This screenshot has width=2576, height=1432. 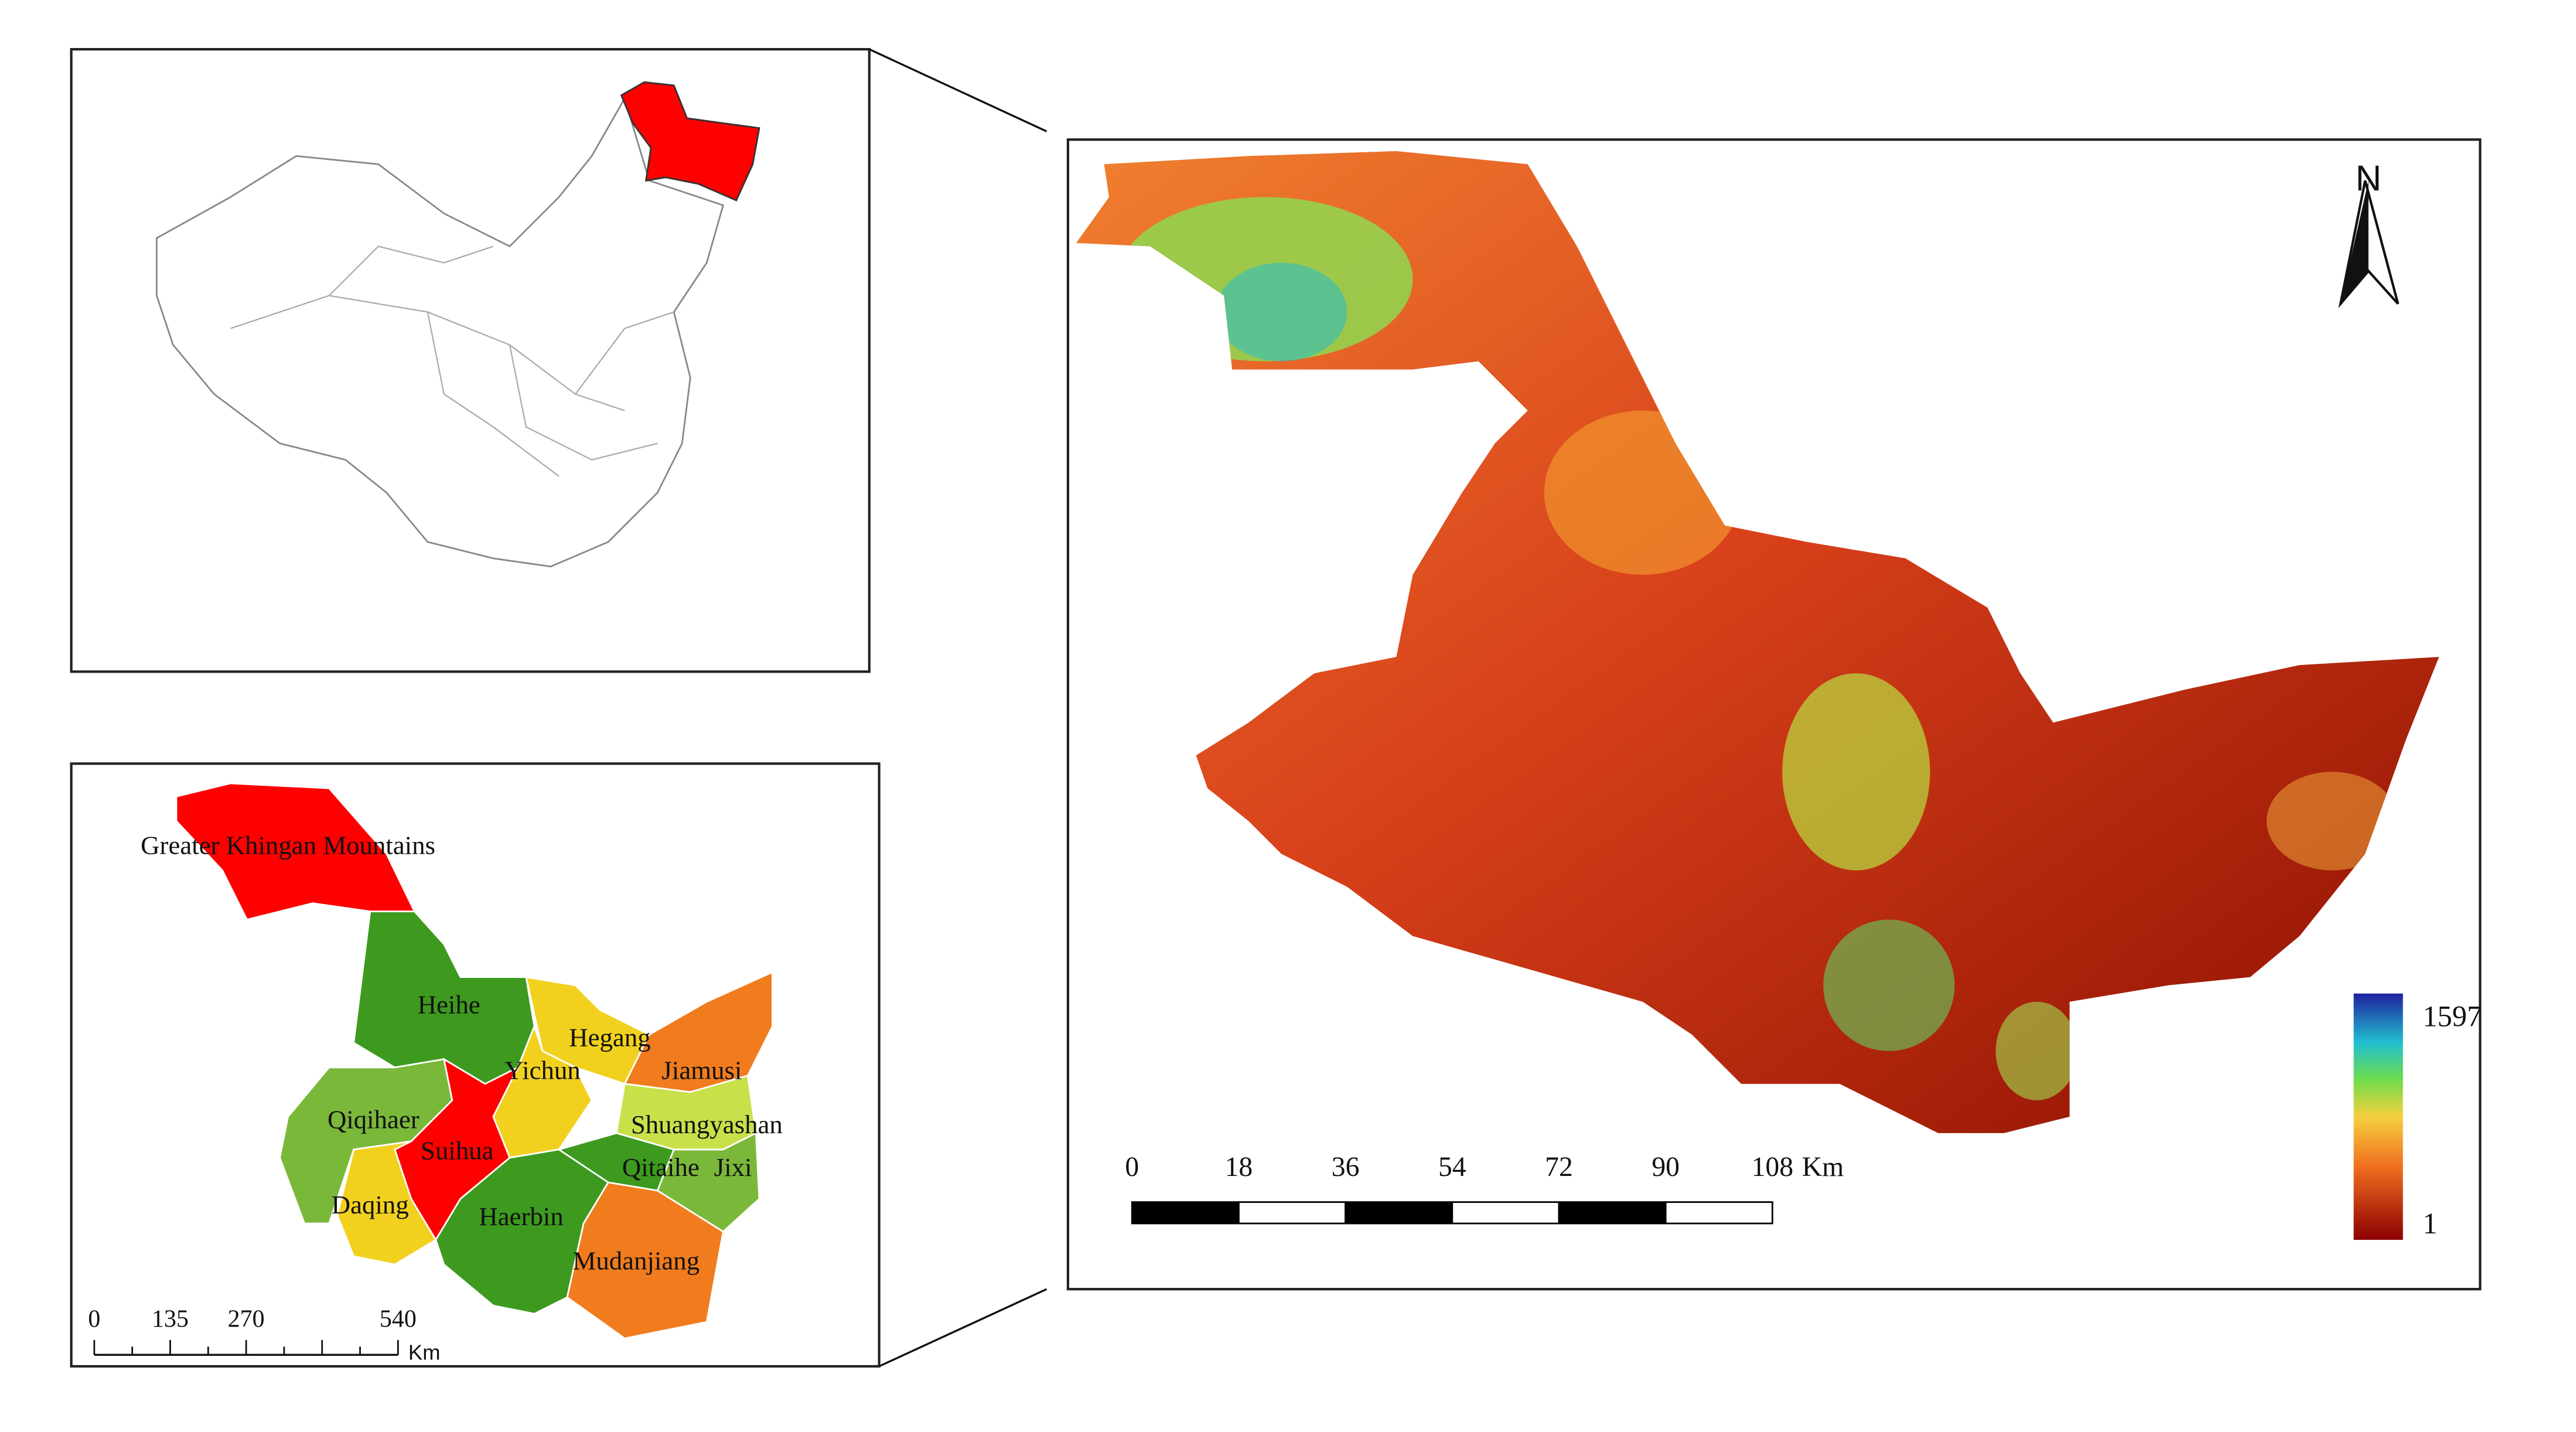 What do you see at coordinates (661, 1167) in the screenshot?
I see `region-label: Qitaihe` at bounding box center [661, 1167].